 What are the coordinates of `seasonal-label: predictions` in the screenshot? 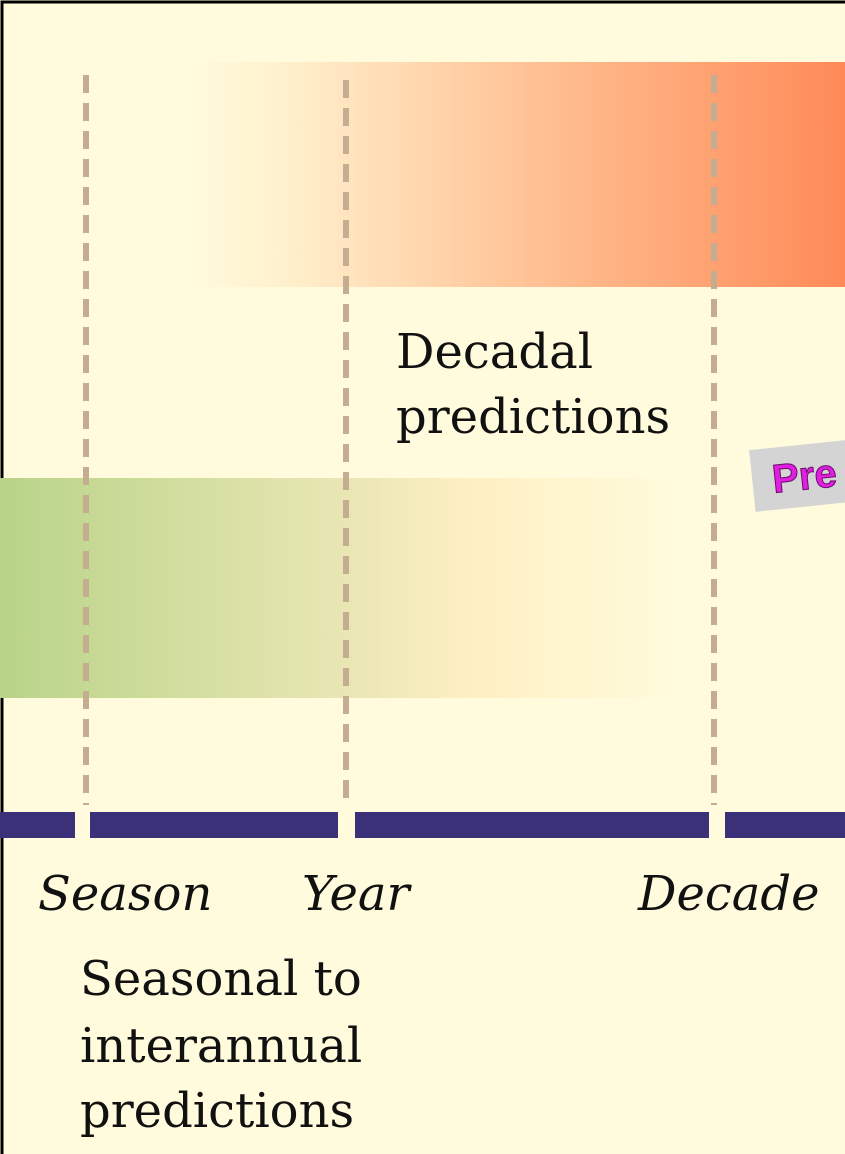 It's located at (217, 1111).